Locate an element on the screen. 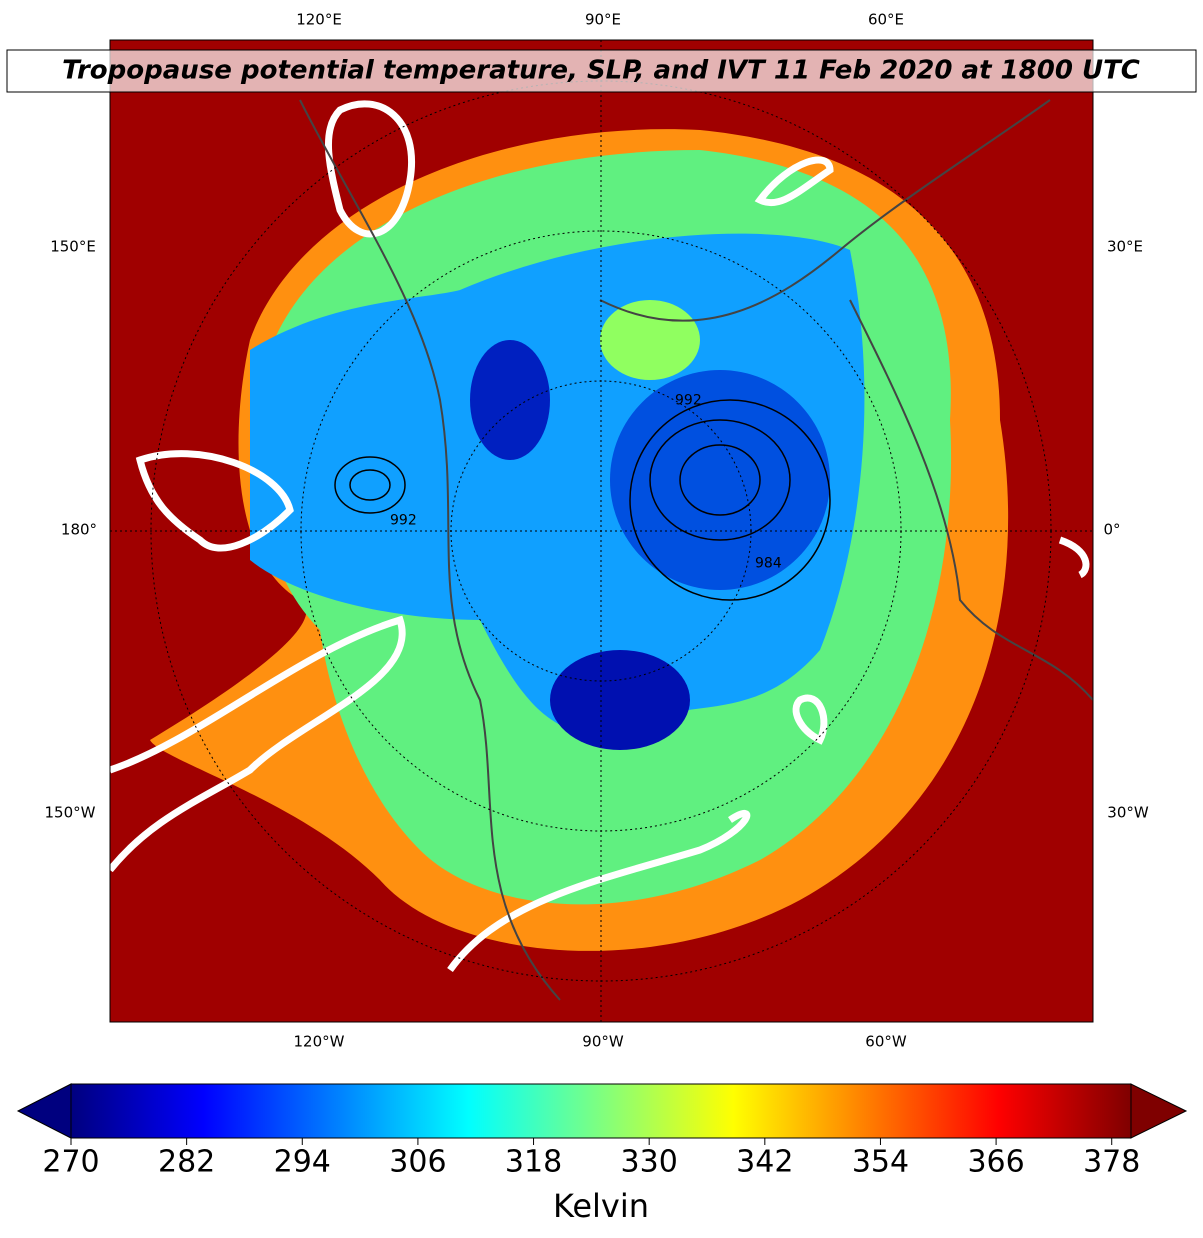 The image size is (1203, 1238). longitude-label: 150°E is located at coordinates (73, 247).